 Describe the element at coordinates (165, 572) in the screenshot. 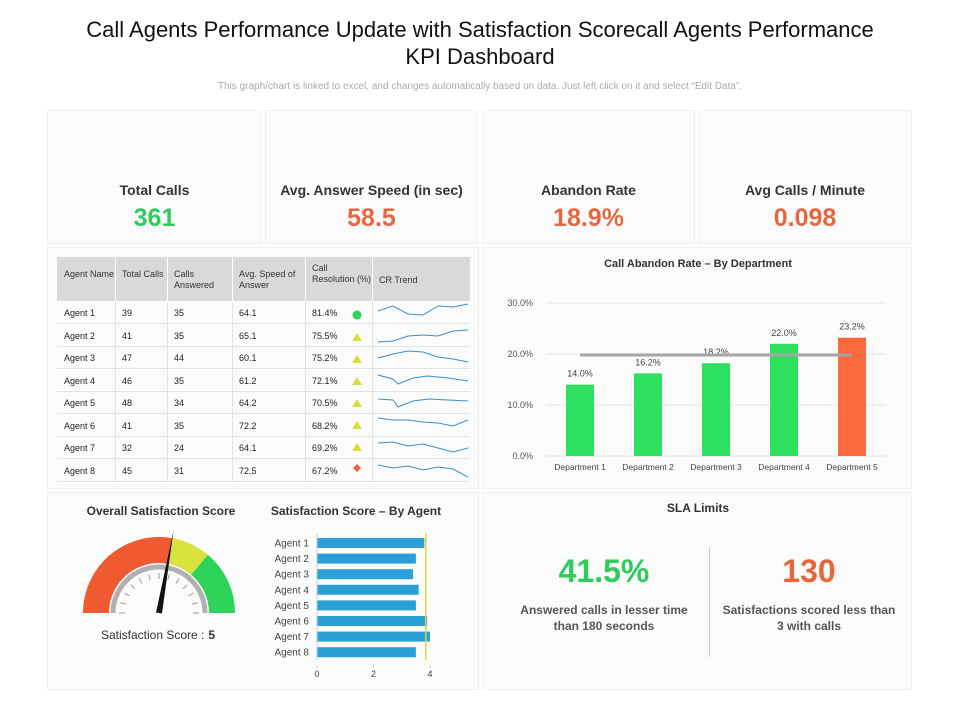

I see `gauge-needle` at that location.